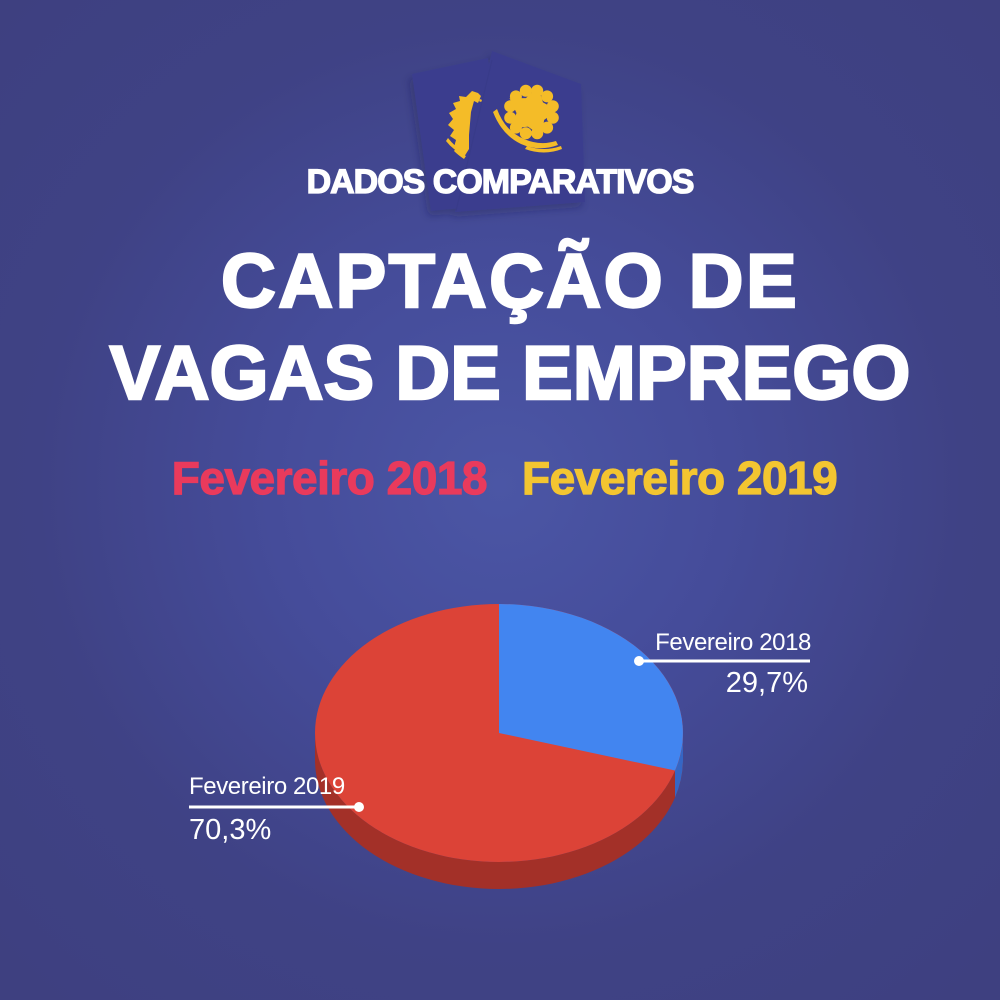 The height and width of the screenshot is (1000, 1000). What do you see at coordinates (733, 642) in the screenshot?
I see `svg-text: Fevereiro 2018` at bounding box center [733, 642].